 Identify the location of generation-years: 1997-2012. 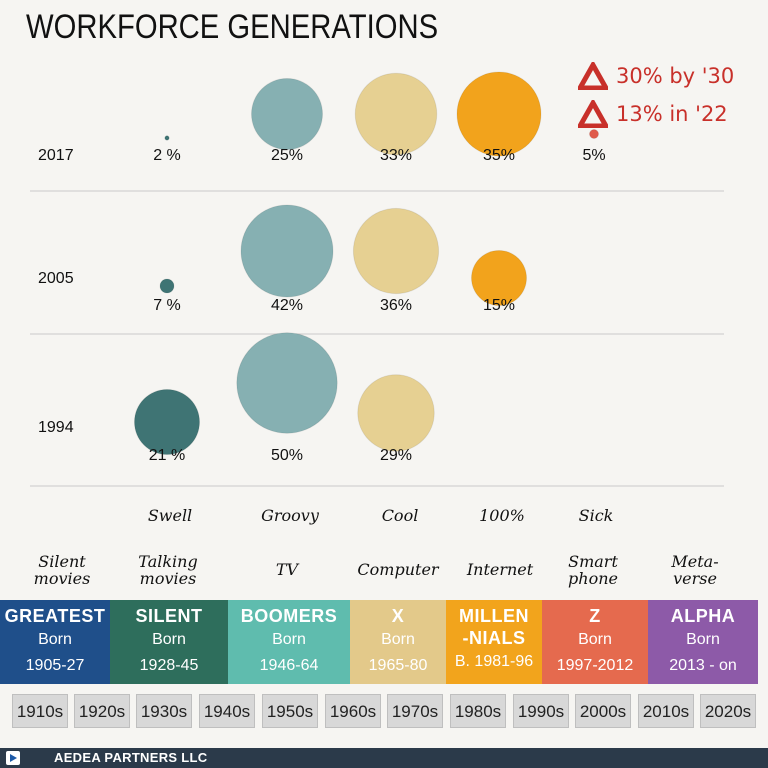
(595, 665).